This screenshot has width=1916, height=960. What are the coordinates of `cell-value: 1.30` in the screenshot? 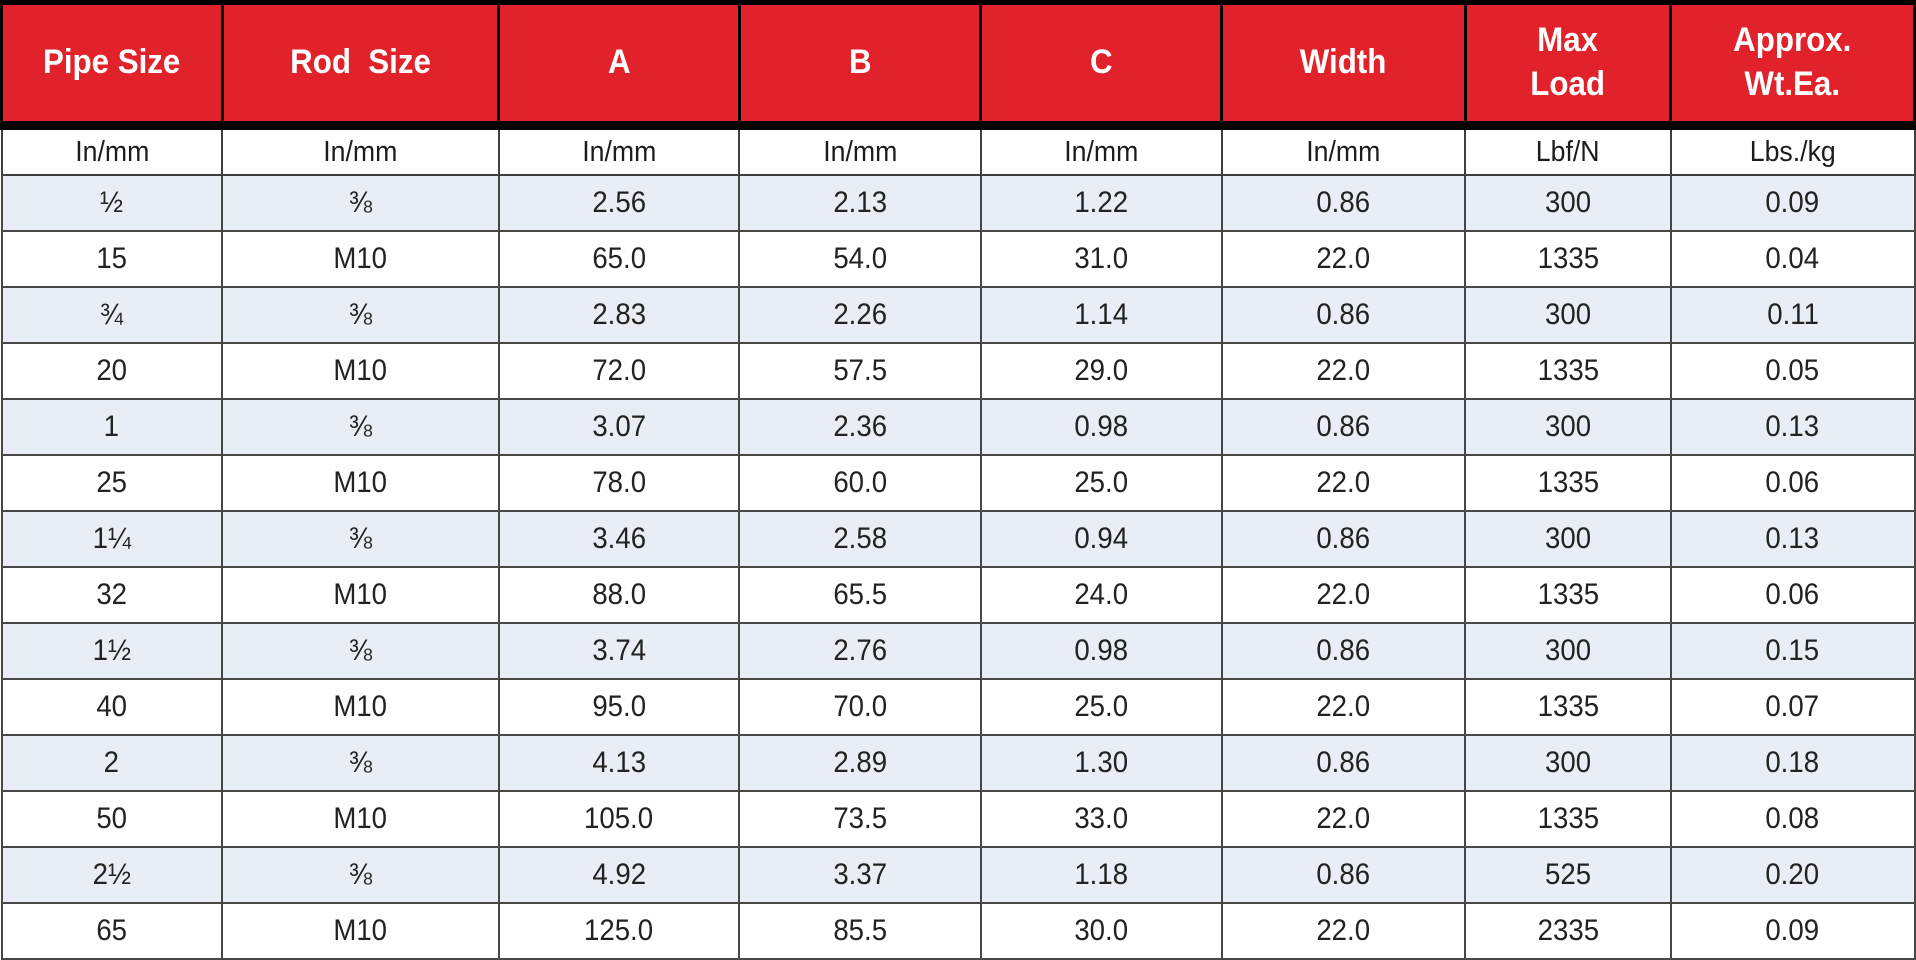 It's located at (1101, 762).